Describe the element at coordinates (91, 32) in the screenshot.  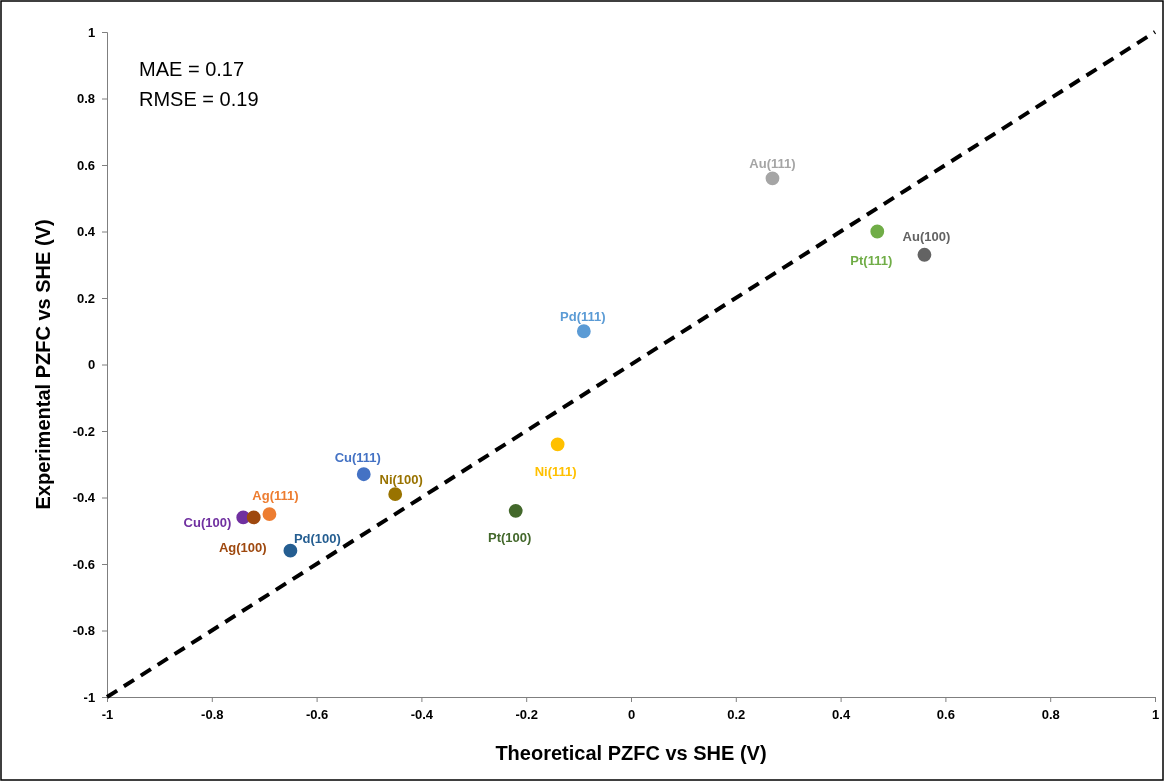
I see `y-tick-label: 1` at that location.